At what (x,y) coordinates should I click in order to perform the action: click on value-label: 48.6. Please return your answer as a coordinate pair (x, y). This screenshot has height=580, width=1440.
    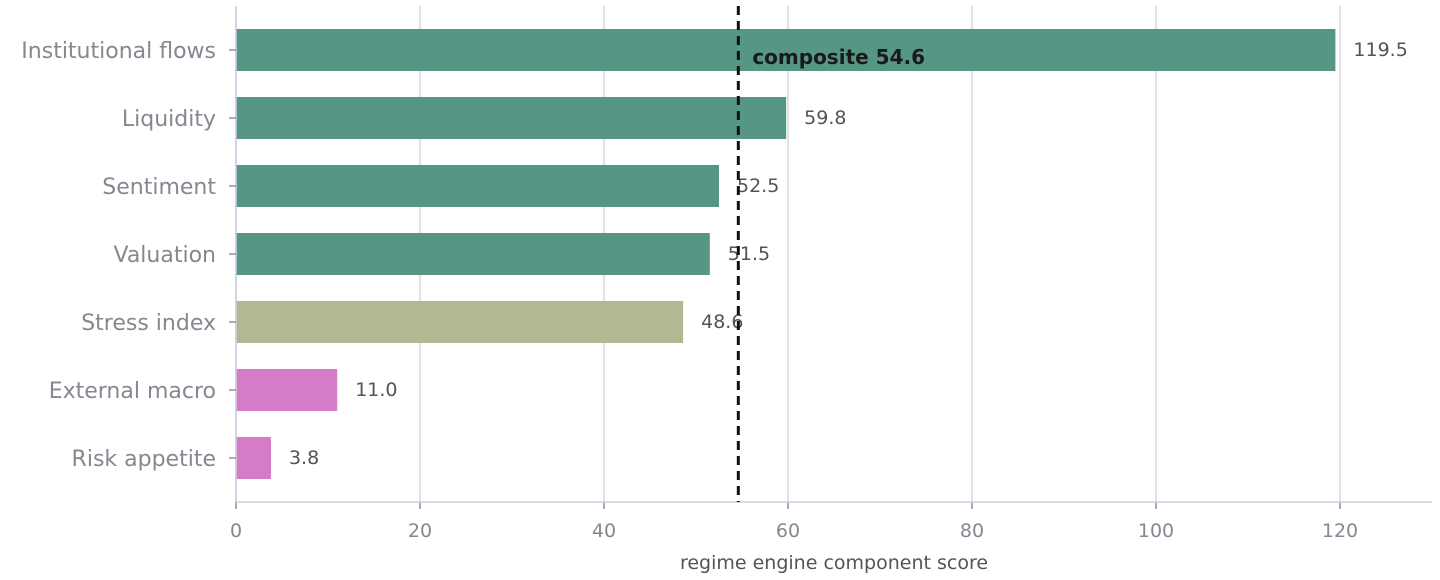
    Looking at the image, I should click on (722, 322).